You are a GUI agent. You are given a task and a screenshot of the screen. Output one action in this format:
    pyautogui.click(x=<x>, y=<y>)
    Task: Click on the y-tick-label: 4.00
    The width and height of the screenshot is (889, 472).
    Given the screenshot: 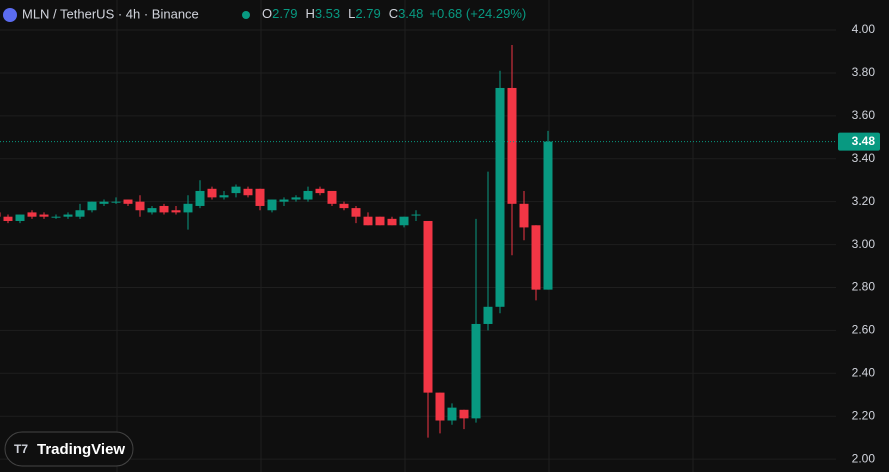 What is the action you would take?
    pyautogui.click(x=864, y=29)
    